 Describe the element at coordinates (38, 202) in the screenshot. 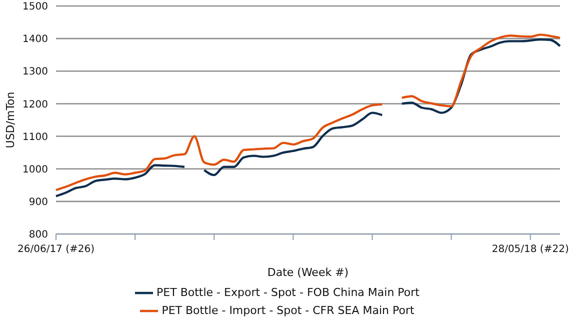

I see `y-tick-label: 900` at that location.